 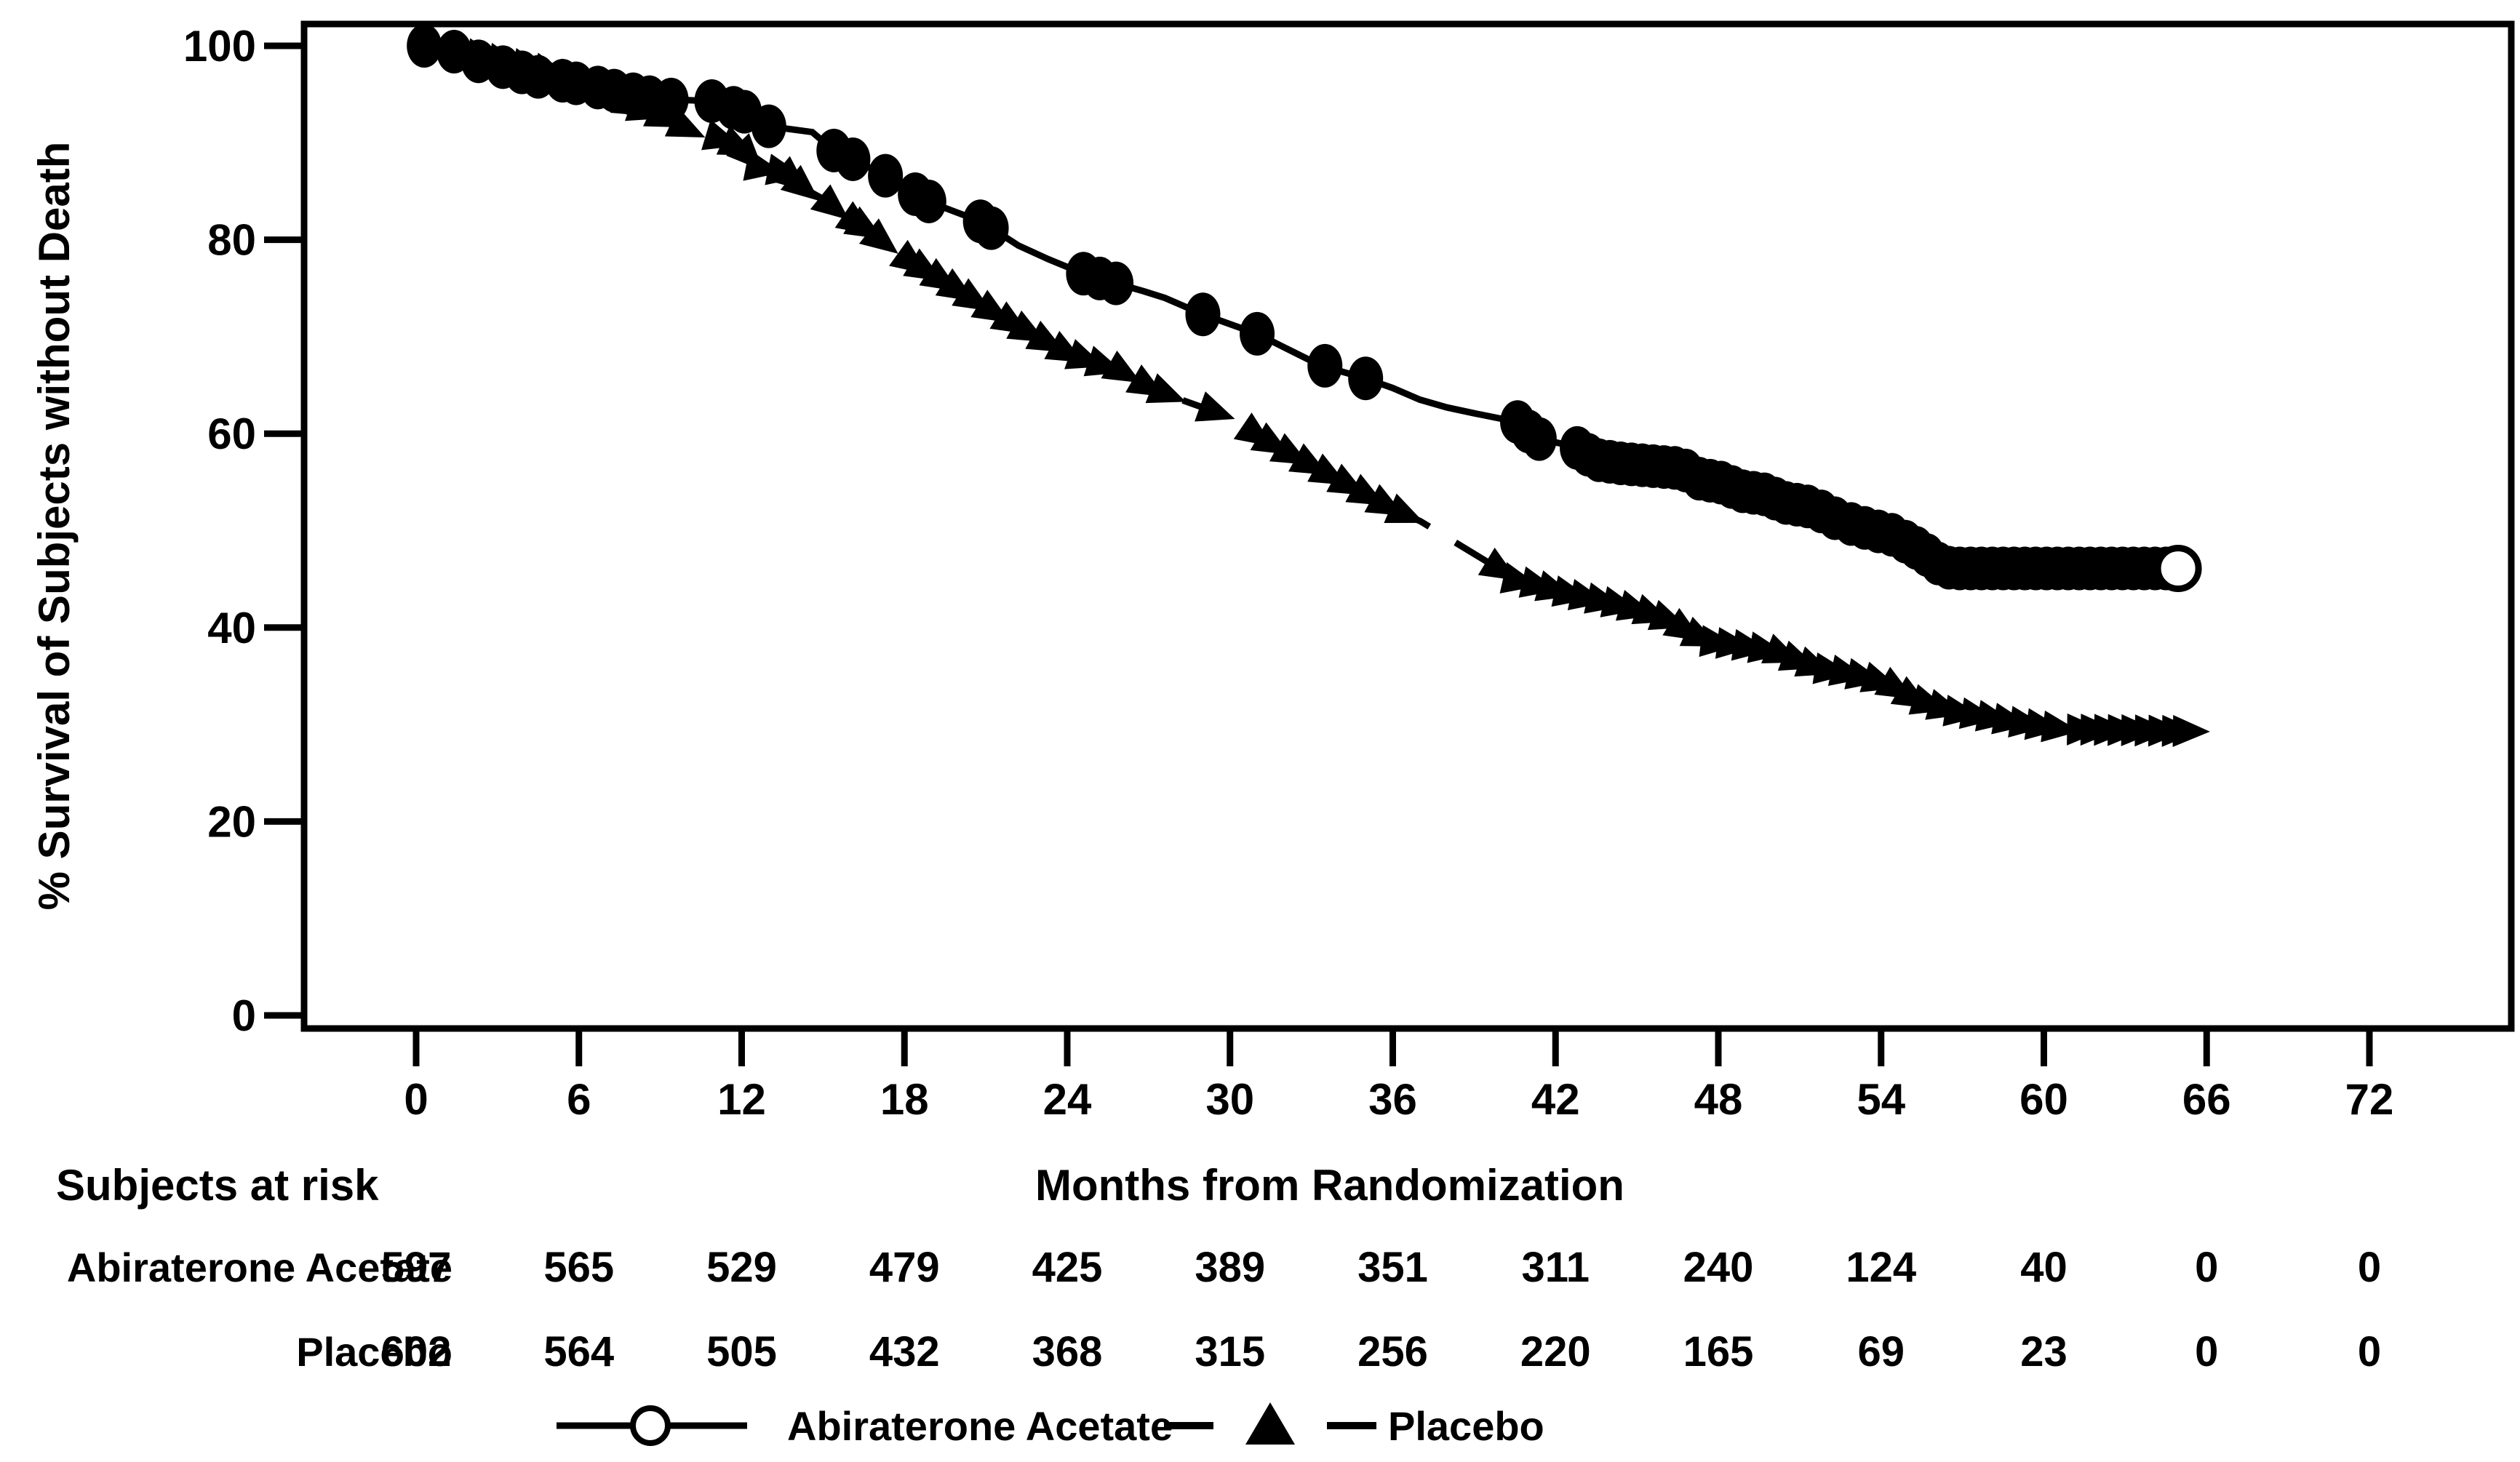 What do you see at coordinates (650, 1425) in the screenshot?
I see `open-circle-icon` at bounding box center [650, 1425].